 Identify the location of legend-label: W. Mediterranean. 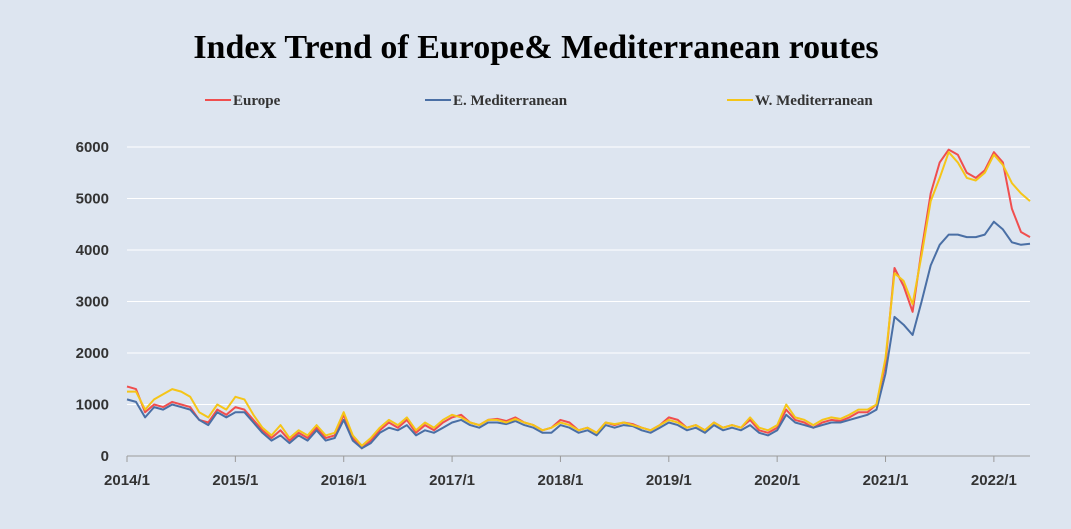
(814, 101).